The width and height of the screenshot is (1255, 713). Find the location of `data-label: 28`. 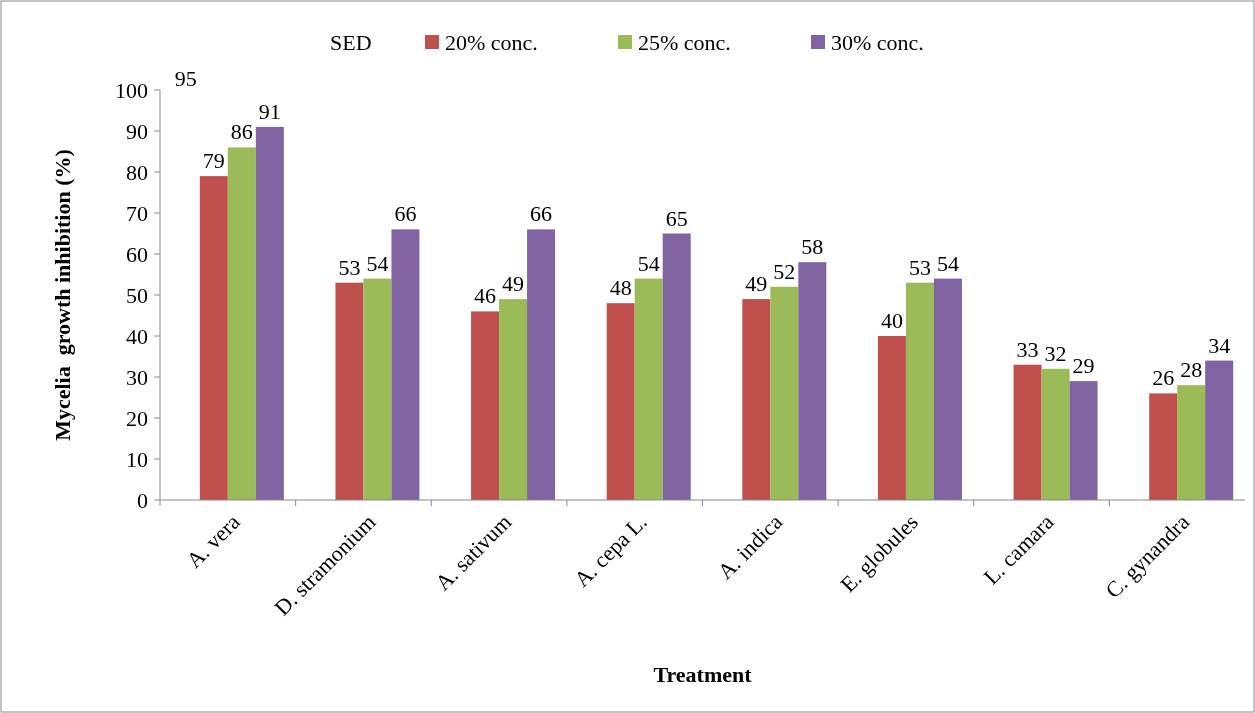

data-label: 28 is located at coordinates (1191, 370).